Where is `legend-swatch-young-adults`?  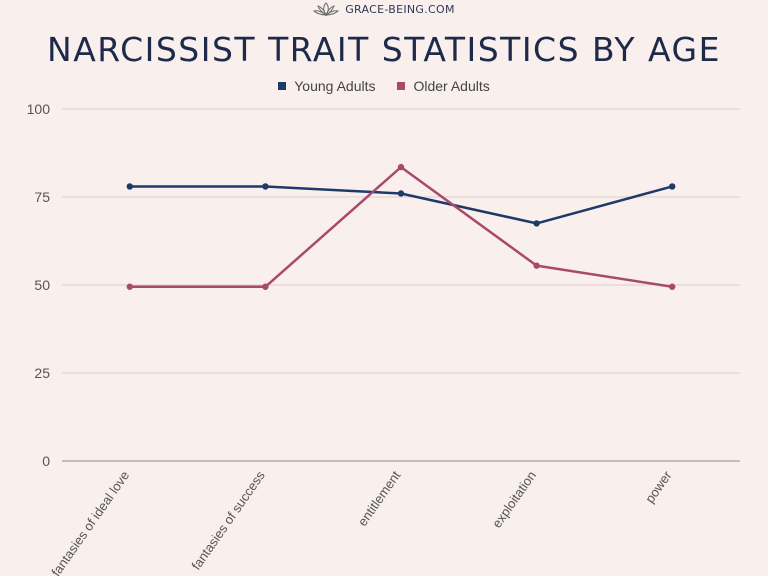 legend-swatch-young-adults is located at coordinates (282, 86).